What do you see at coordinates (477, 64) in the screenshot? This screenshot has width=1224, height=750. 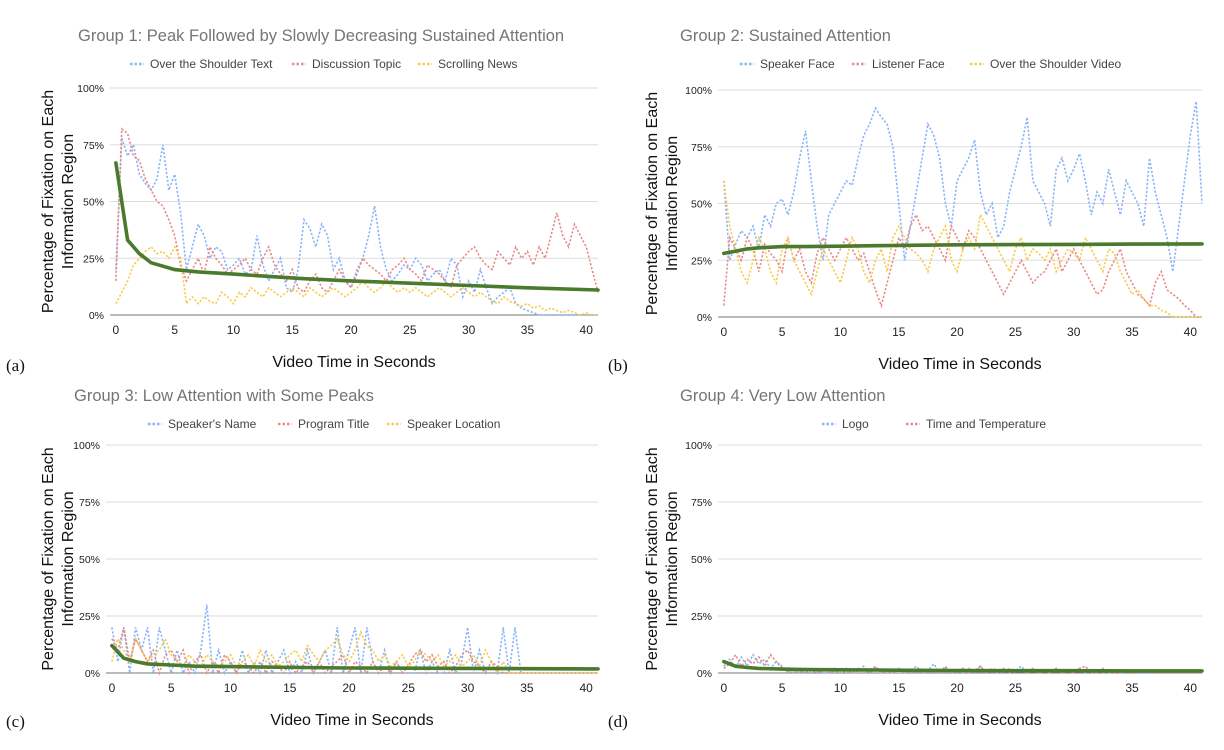 I see `legend-label: Scrolling News` at bounding box center [477, 64].